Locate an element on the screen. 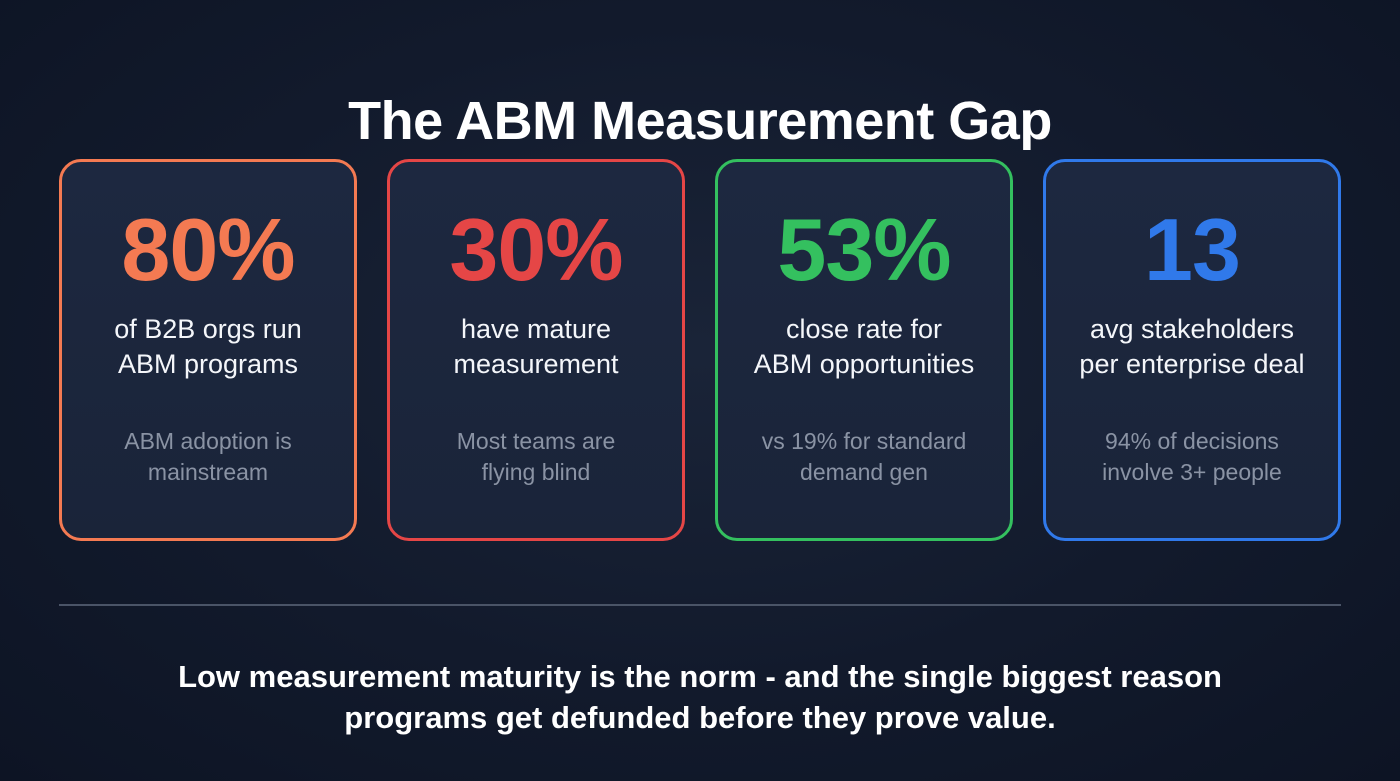 This screenshot has height=781, width=1400. stat-label-line: of B2B orgs run is located at coordinates (208, 329).